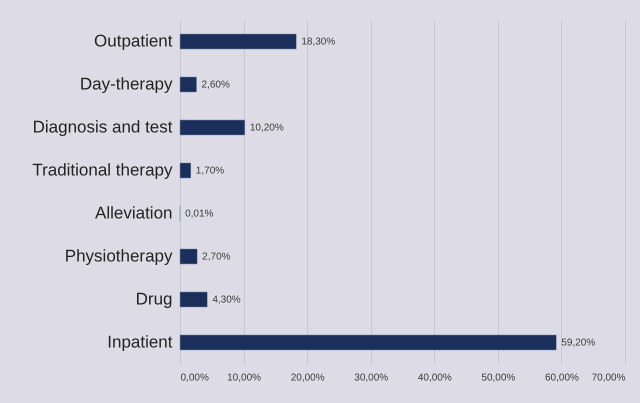  What do you see at coordinates (267, 128) in the screenshot?
I see `data-label: 10,20%` at bounding box center [267, 128].